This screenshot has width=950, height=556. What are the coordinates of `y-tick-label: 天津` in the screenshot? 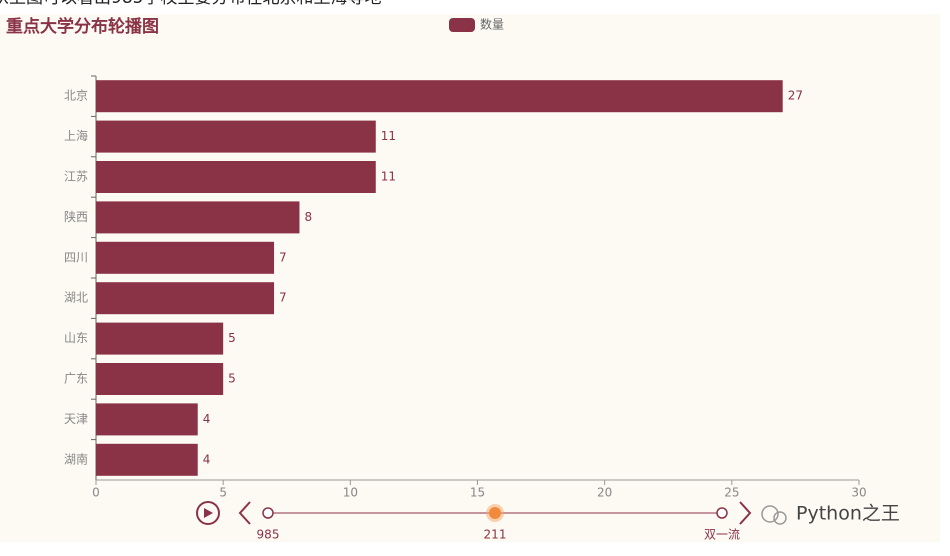 It's located at (76, 419).